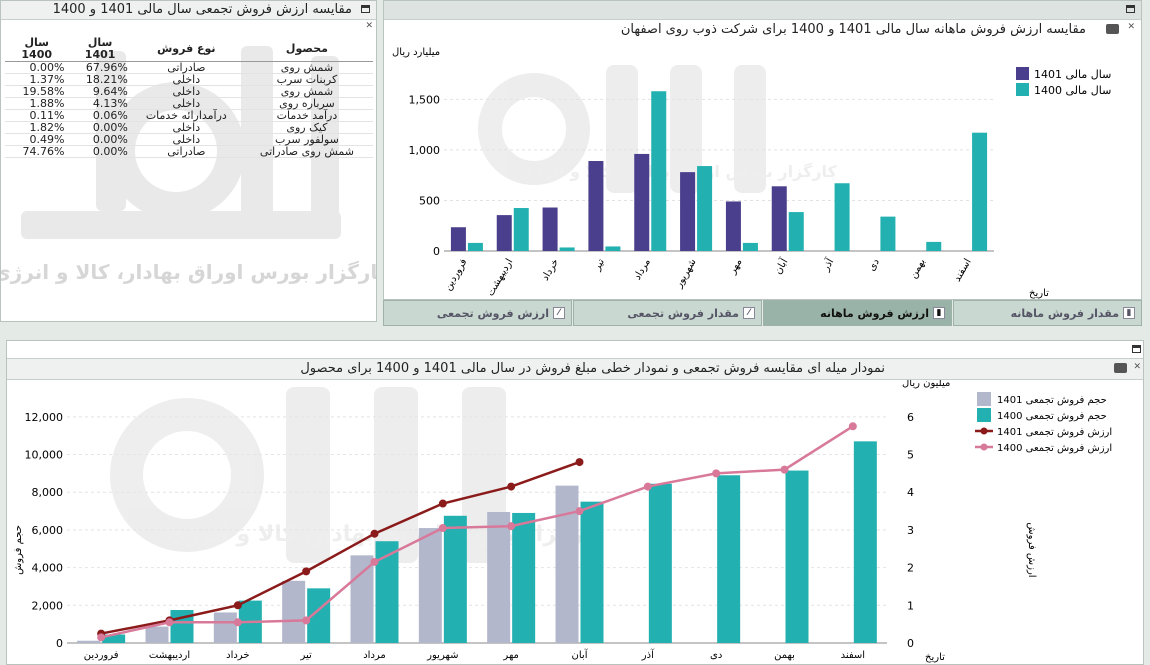  What do you see at coordinates (1054, 448) in the screenshot?
I see `legend-label: ارزش فروش تجمعی 1400` at bounding box center [1054, 448].